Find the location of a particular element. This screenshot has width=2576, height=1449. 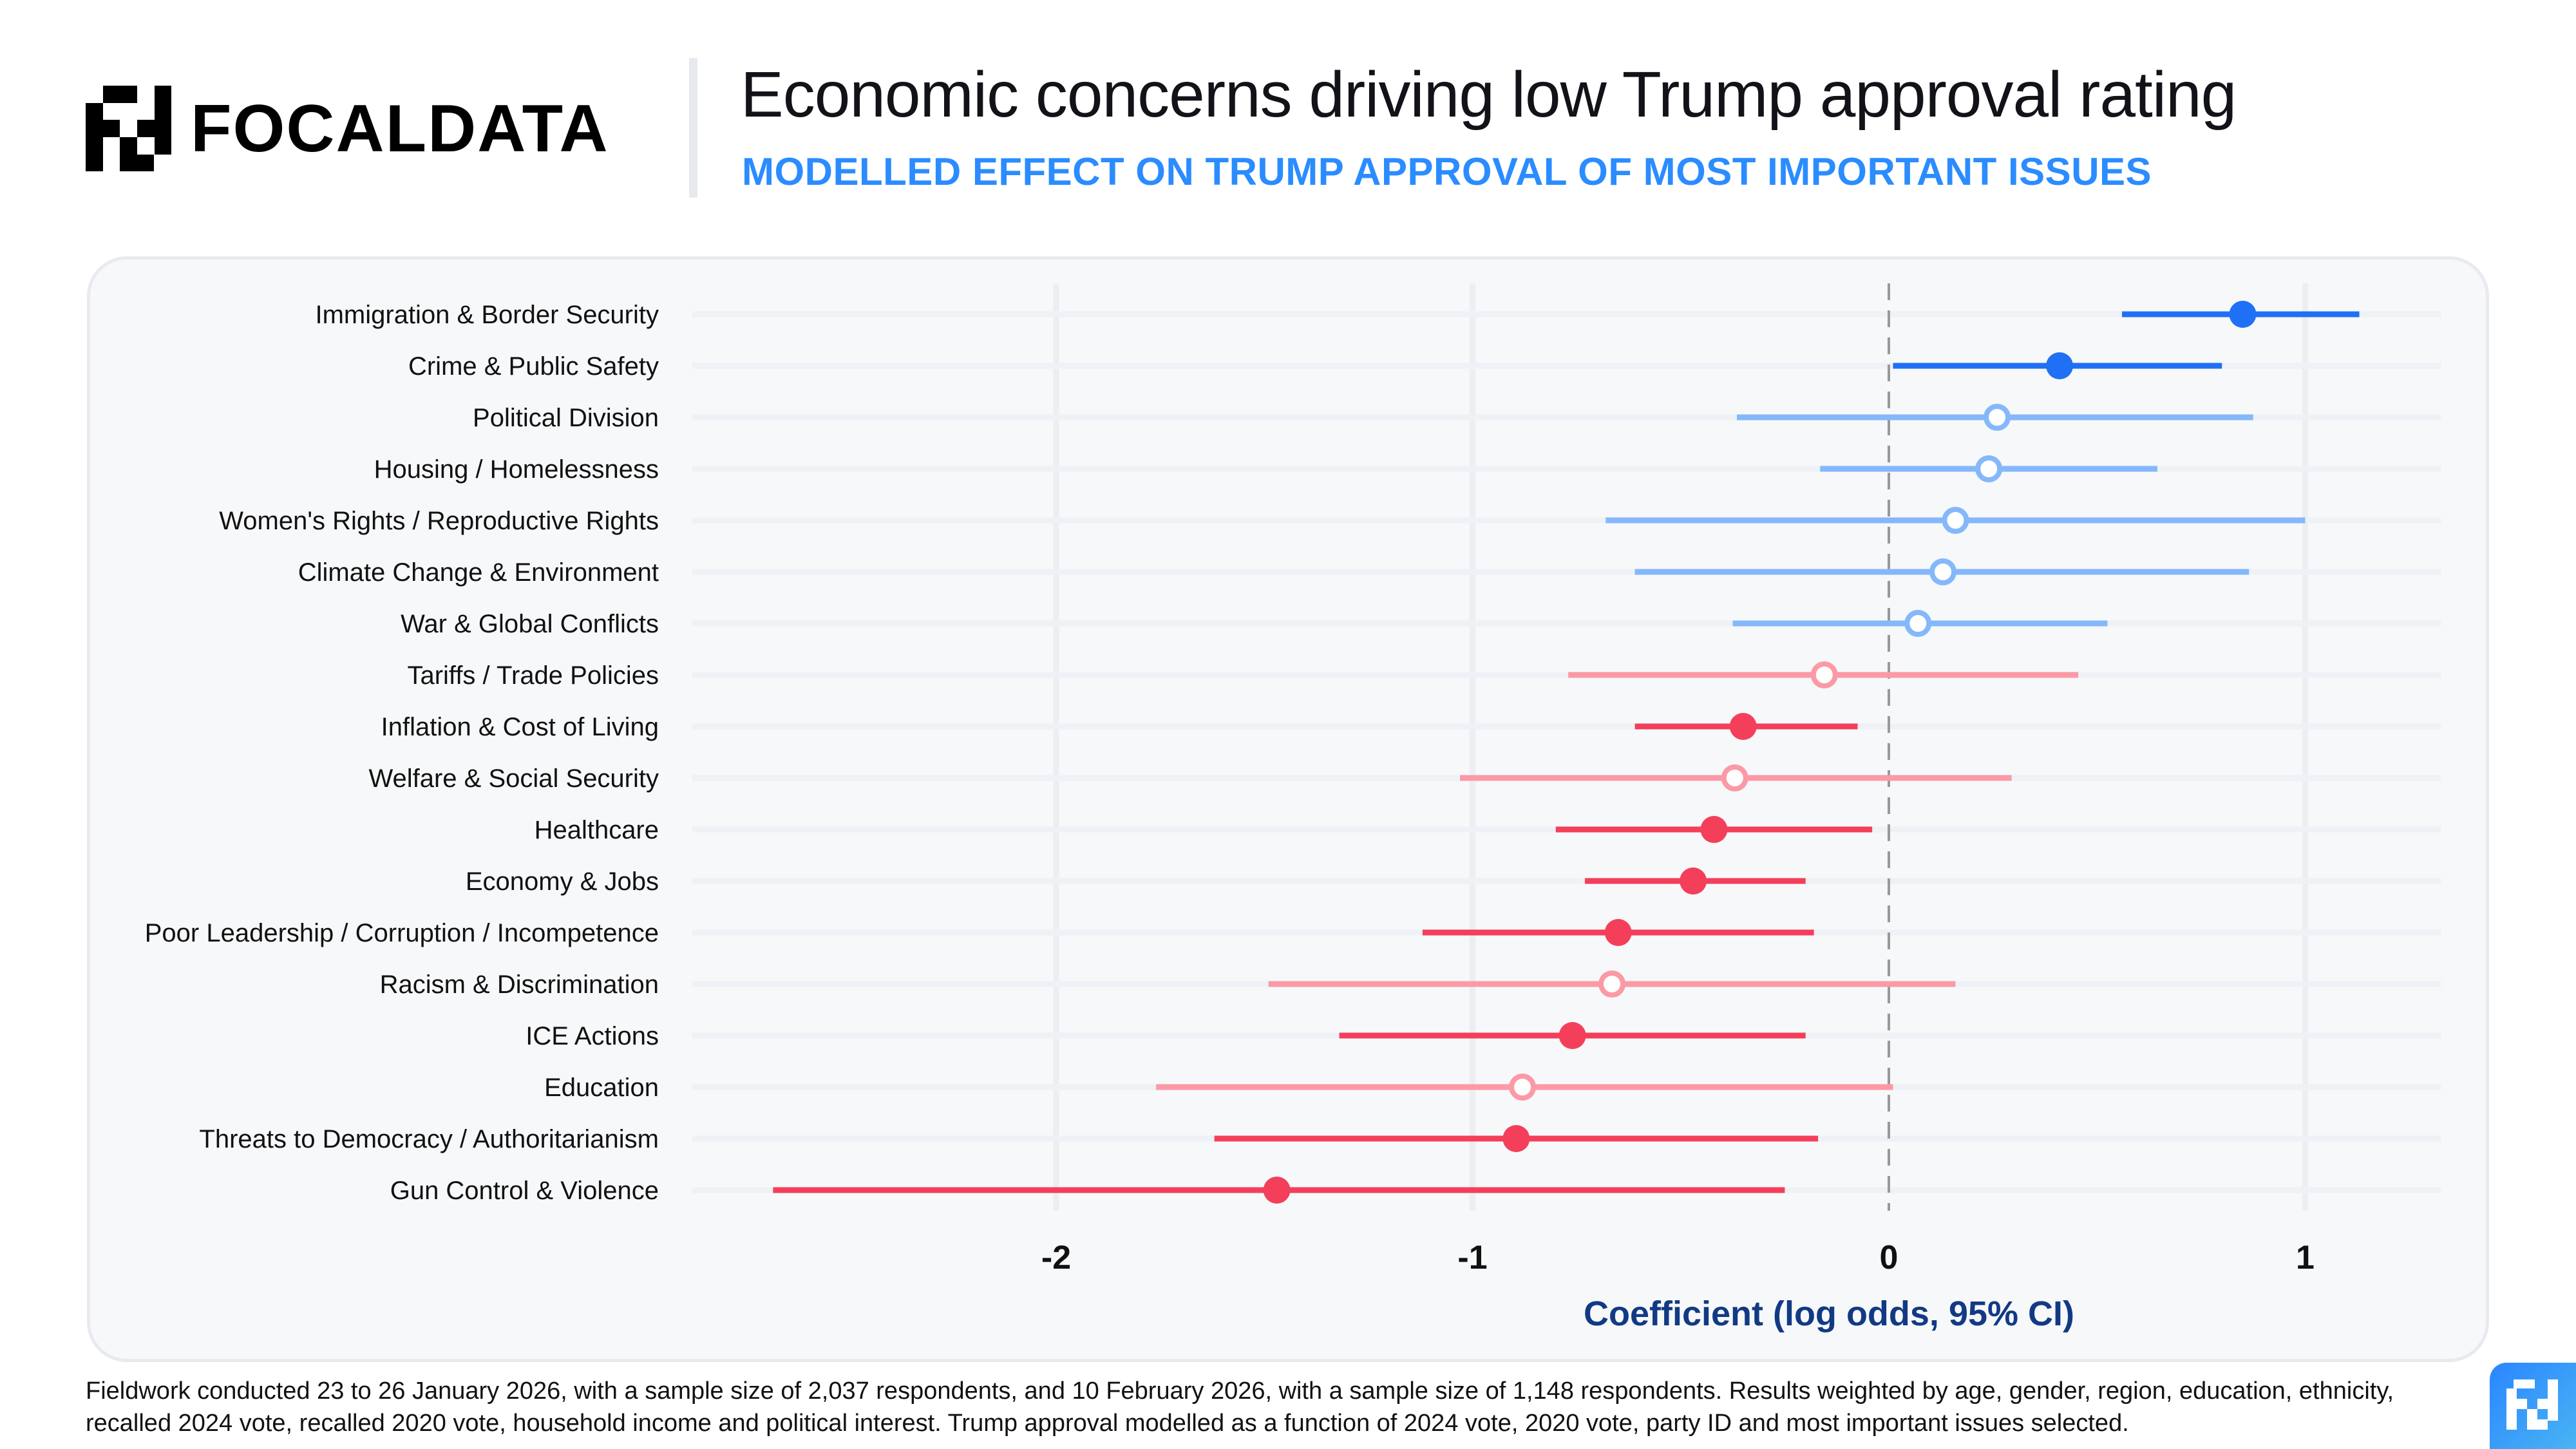

category-label: Housing / Homelessness is located at coordinates (516, 469).